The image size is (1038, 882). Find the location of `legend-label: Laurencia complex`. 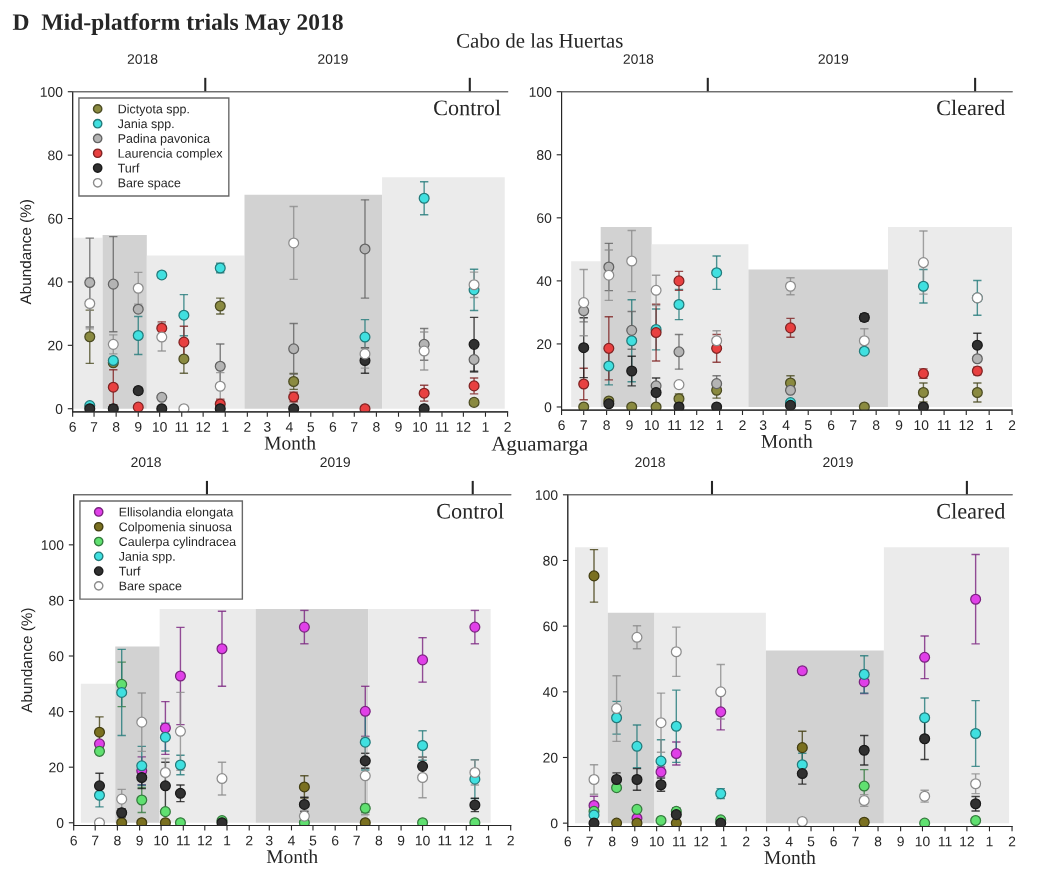

legend-label: Laurencia complex is located at coordinates (170, 154).